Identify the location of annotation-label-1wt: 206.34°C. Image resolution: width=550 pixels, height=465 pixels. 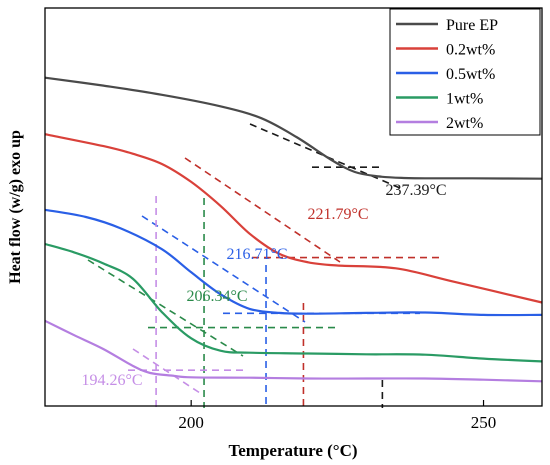
(216, 296).